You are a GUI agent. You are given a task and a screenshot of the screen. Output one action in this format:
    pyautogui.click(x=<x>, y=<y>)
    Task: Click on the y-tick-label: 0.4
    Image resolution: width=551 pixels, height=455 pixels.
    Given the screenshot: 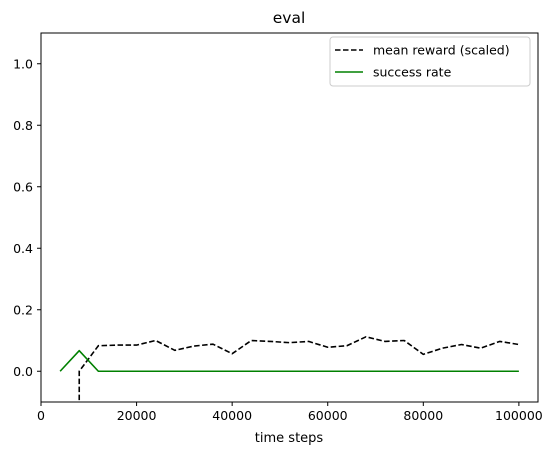 What is the action you would take?
    pyautogui.click(x=23, y=248)
    